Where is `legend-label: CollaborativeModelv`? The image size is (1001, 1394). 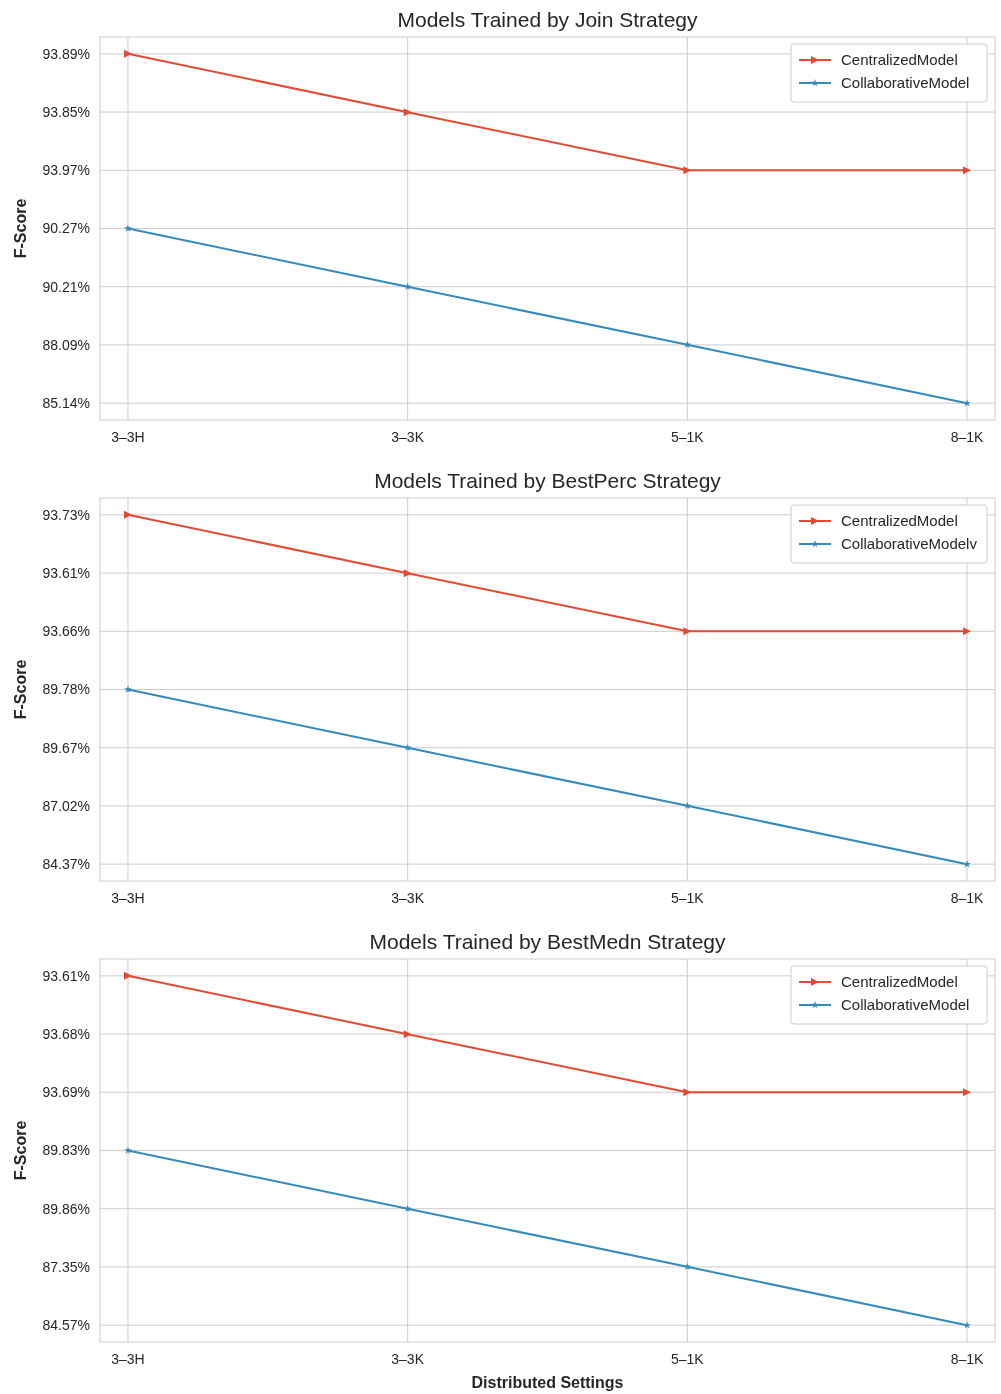 legend-label: CollaborativeModelv is located at coordinates (909, 544).